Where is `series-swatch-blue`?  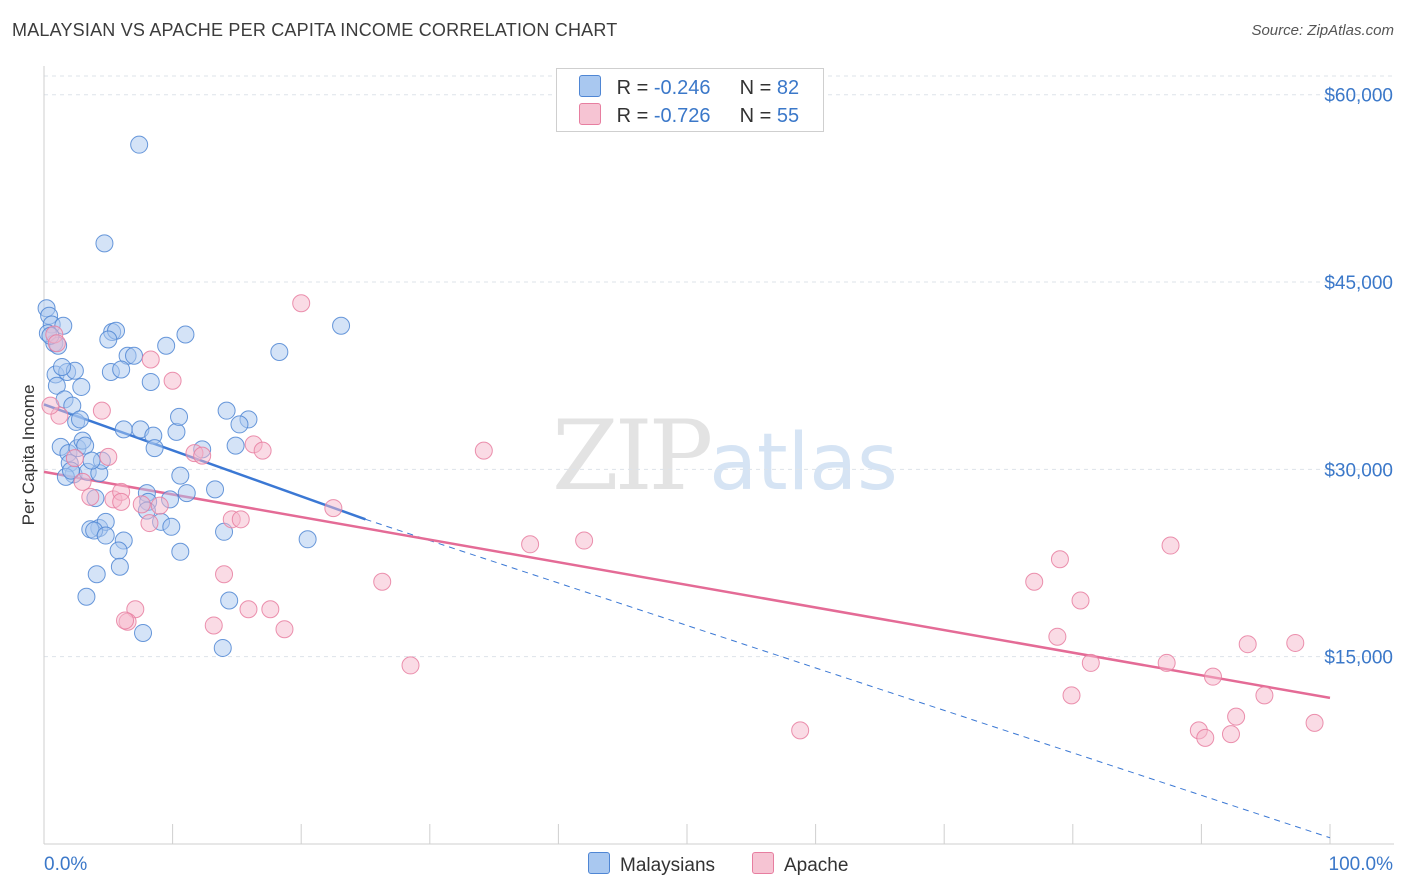
series-swatch-blue is located at coordinates (599, 863).